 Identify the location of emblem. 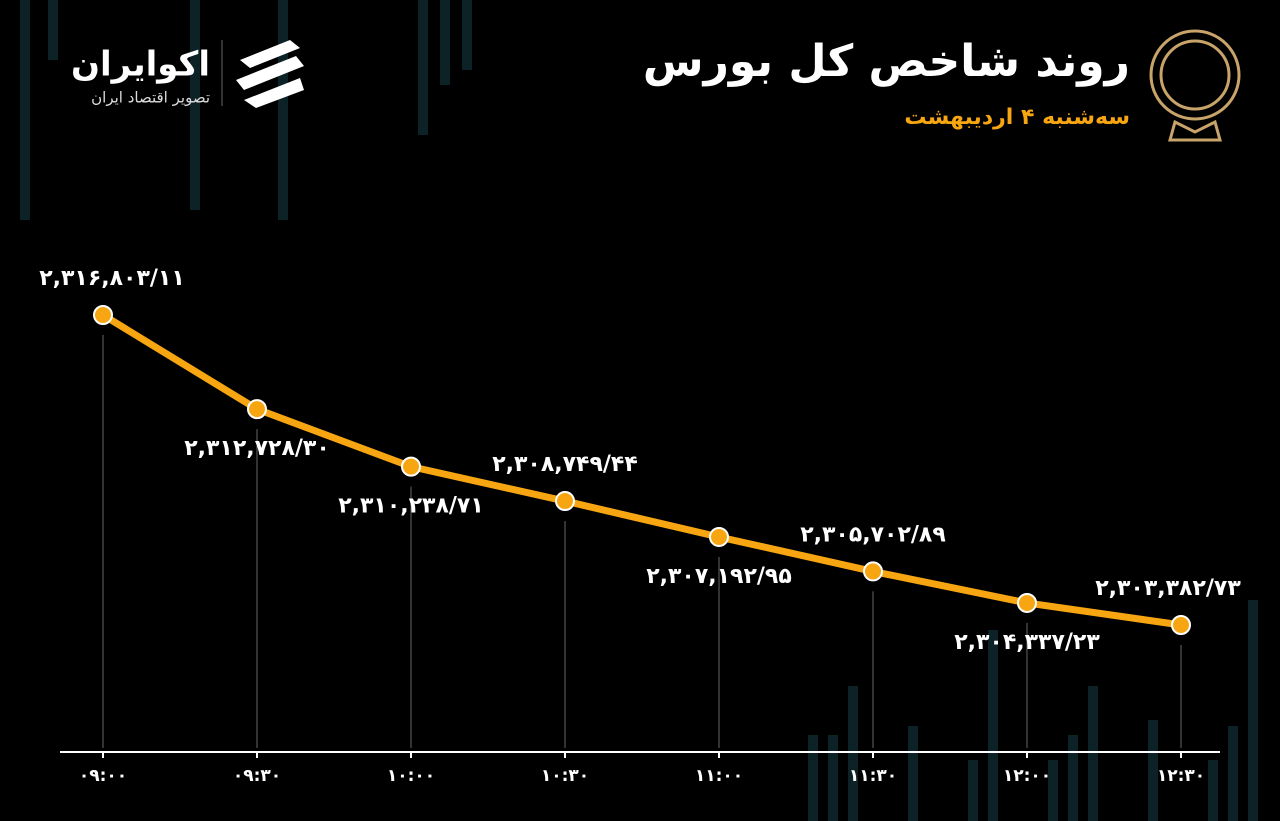
(1195, 85).